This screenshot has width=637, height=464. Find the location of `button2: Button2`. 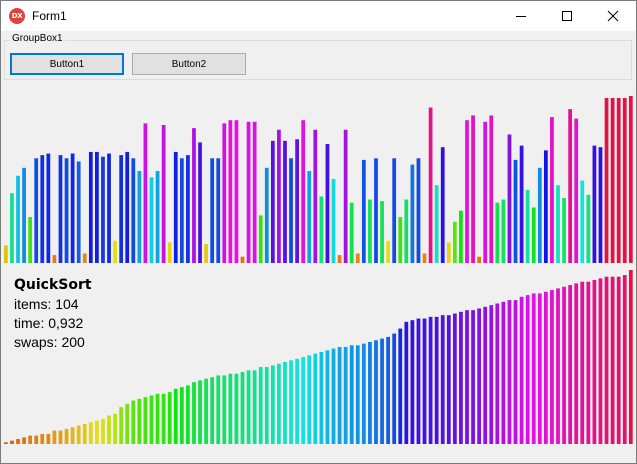

button2: Button2 is located at coordinates (189, 64).